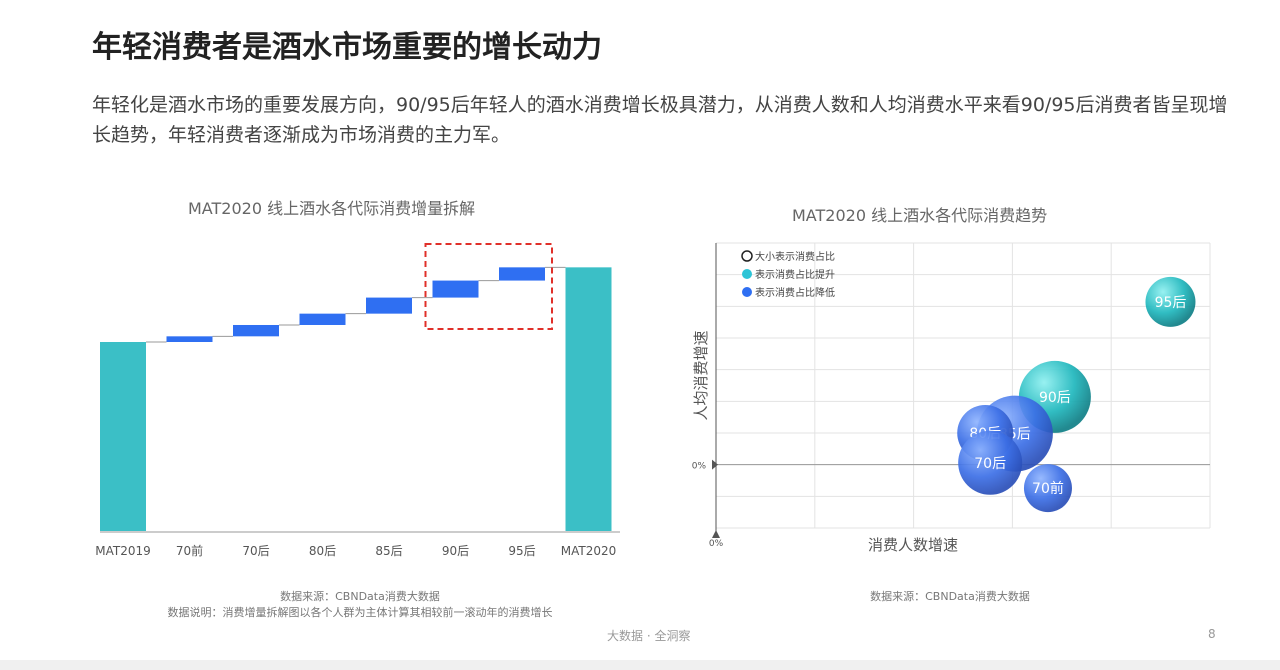  Describe the element at coordinates (795, 256) in the screenshot. I see `legend-label: 大小表示消费占比` at that location.